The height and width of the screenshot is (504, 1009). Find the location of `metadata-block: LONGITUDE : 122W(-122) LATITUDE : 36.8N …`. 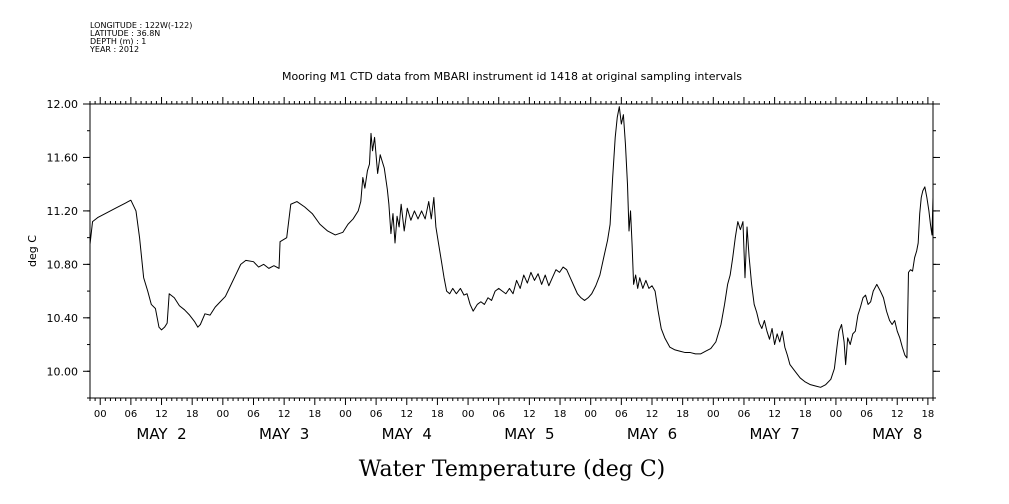

metadata-block: LONGITUDE : 122W(-122) LATITUDE : 36.8N … is located at coordinates (141, 38).